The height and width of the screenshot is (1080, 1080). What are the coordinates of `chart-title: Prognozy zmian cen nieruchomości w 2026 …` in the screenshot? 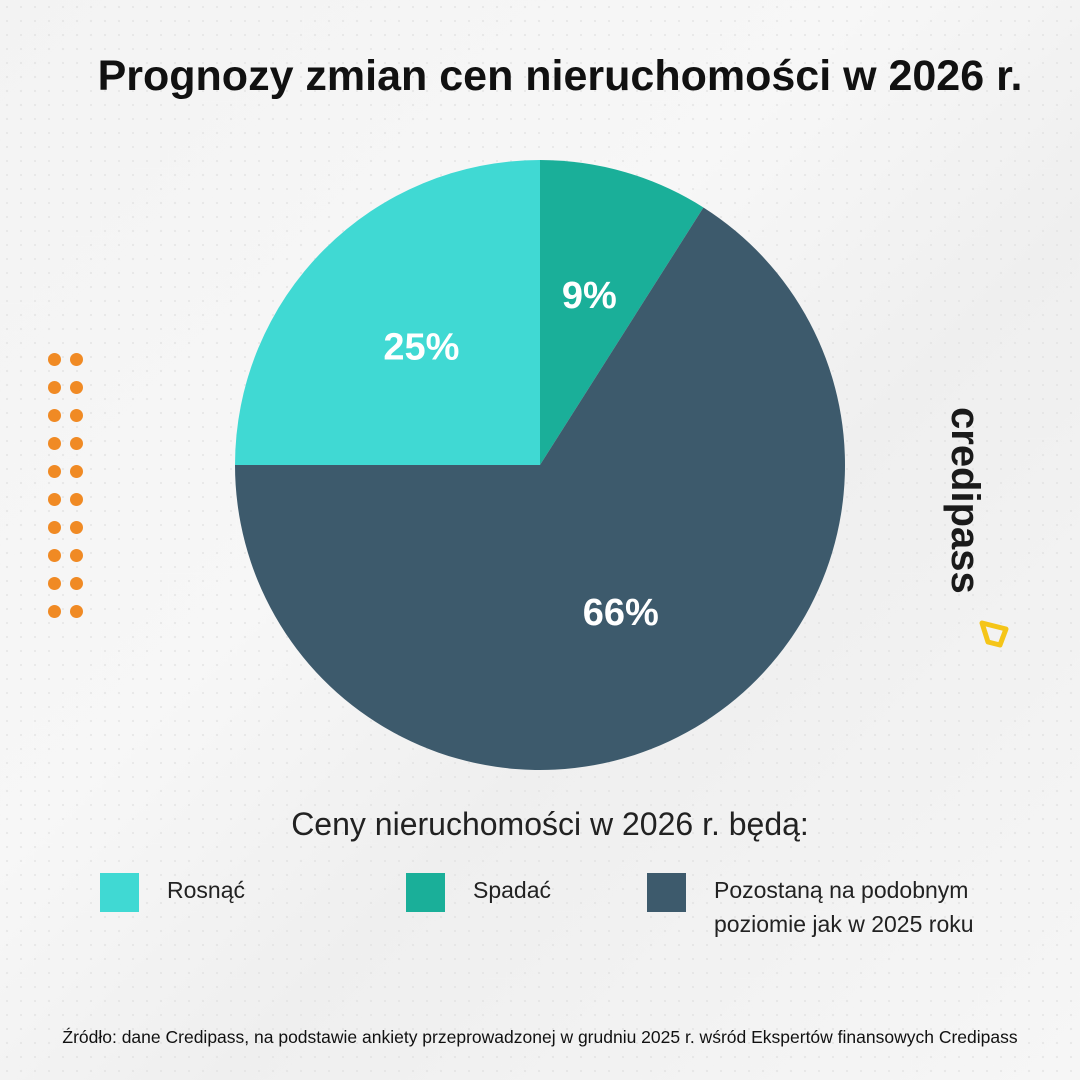 It's located at (560, 76).